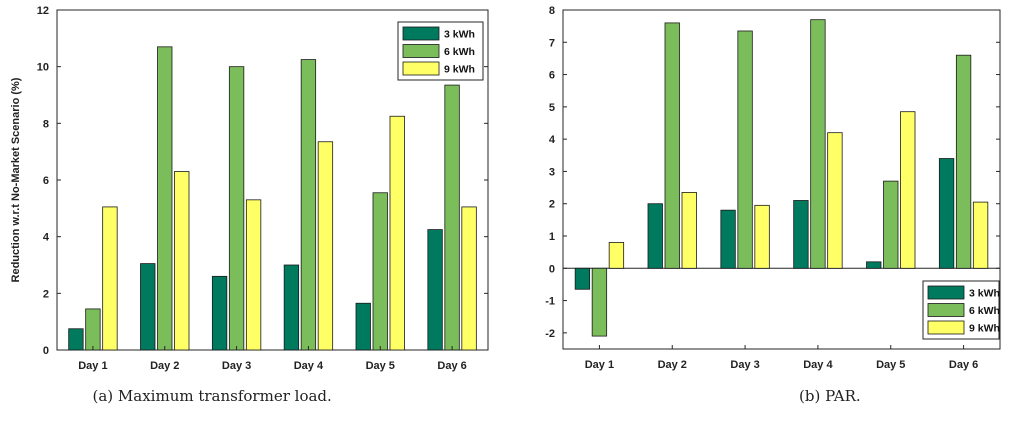 The width and height of the screenshot is (1013, 421). Describe the element at coordinates (552, 237) in the screenshot. I see `chart2-y-tick-label: 1` at that location.